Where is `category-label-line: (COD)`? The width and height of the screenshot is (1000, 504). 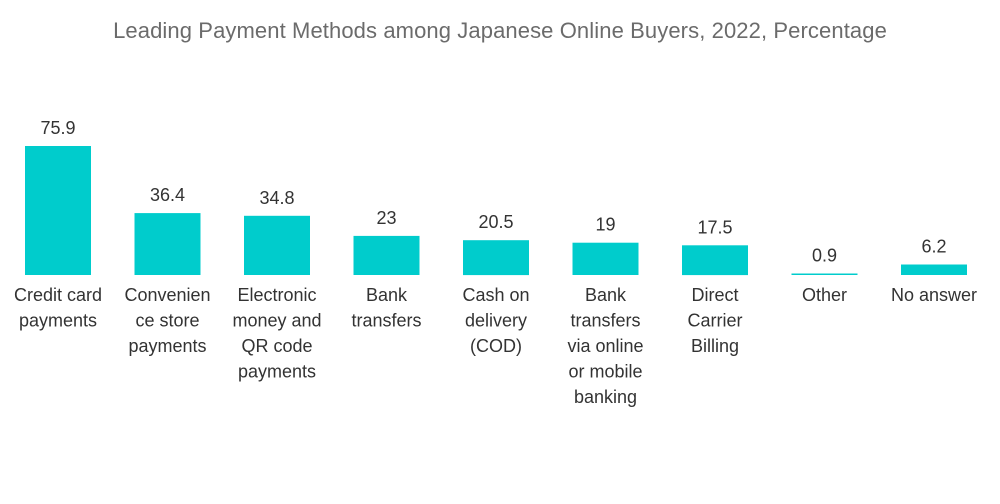 category-label-line: (COD) is located at coordinates (496, 346).